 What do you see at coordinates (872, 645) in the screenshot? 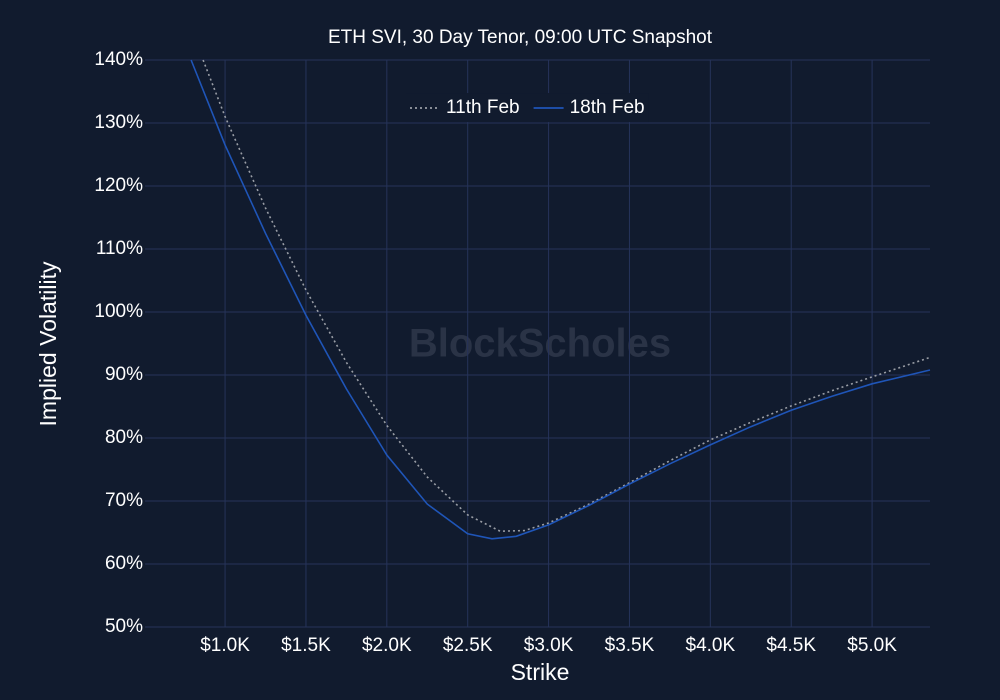
I see `x-tick-label: $5.0K` at bounding box center [872, 645].